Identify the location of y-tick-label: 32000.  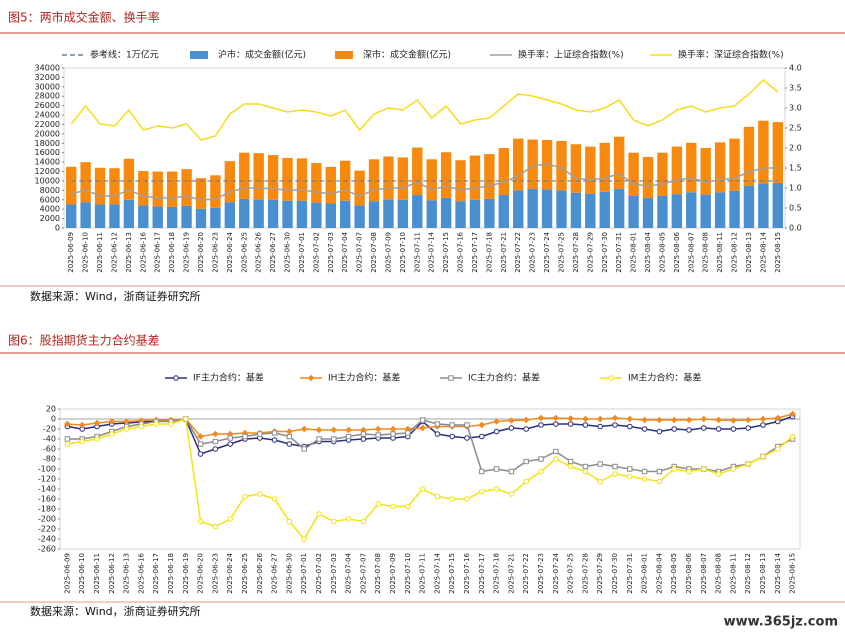
(47, 77).